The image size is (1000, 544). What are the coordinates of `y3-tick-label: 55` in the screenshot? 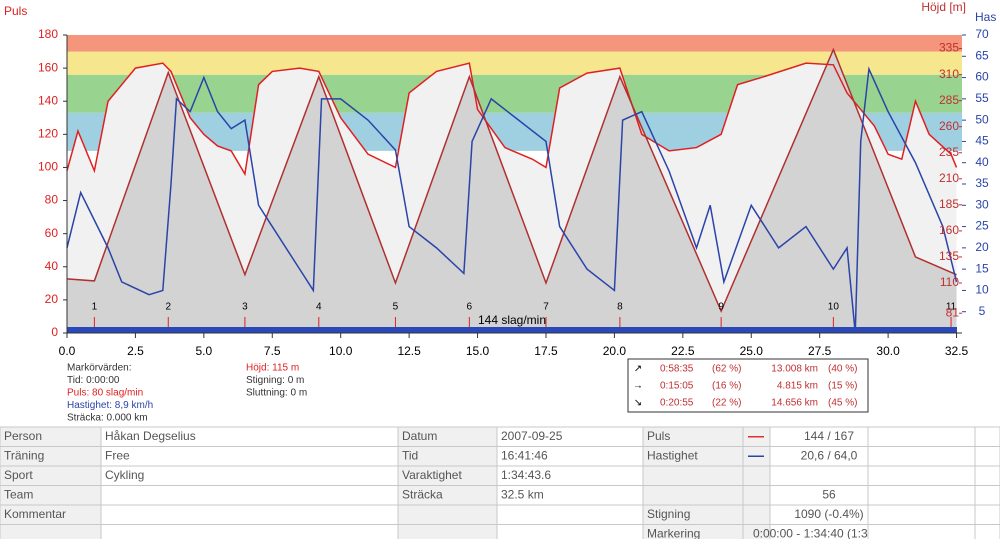 It's located at (982, 98).